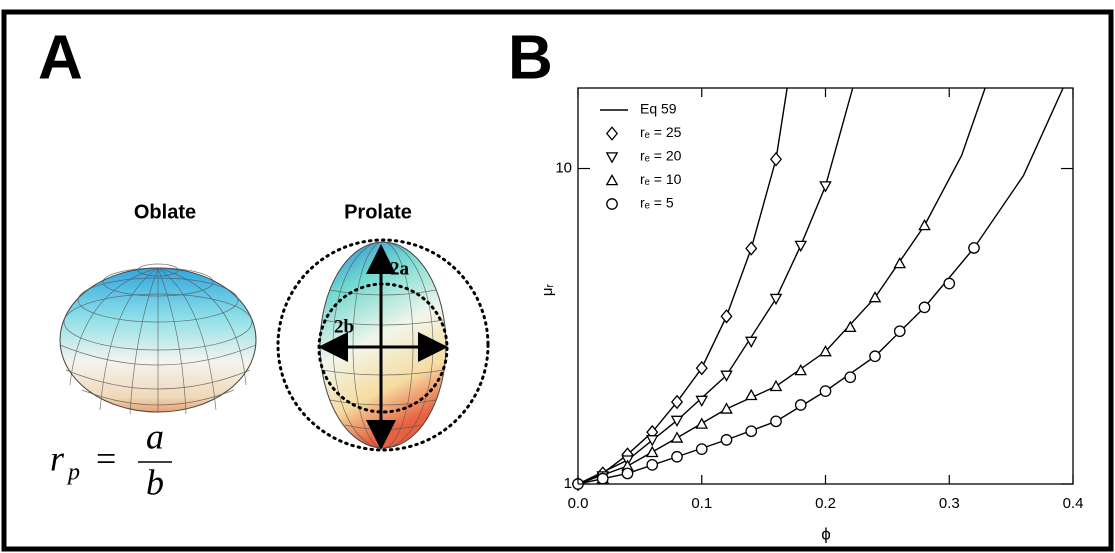 The height and width of the screenshot is (553, 1115). I want to click on shape-label: Oblate, so click(165, 212).